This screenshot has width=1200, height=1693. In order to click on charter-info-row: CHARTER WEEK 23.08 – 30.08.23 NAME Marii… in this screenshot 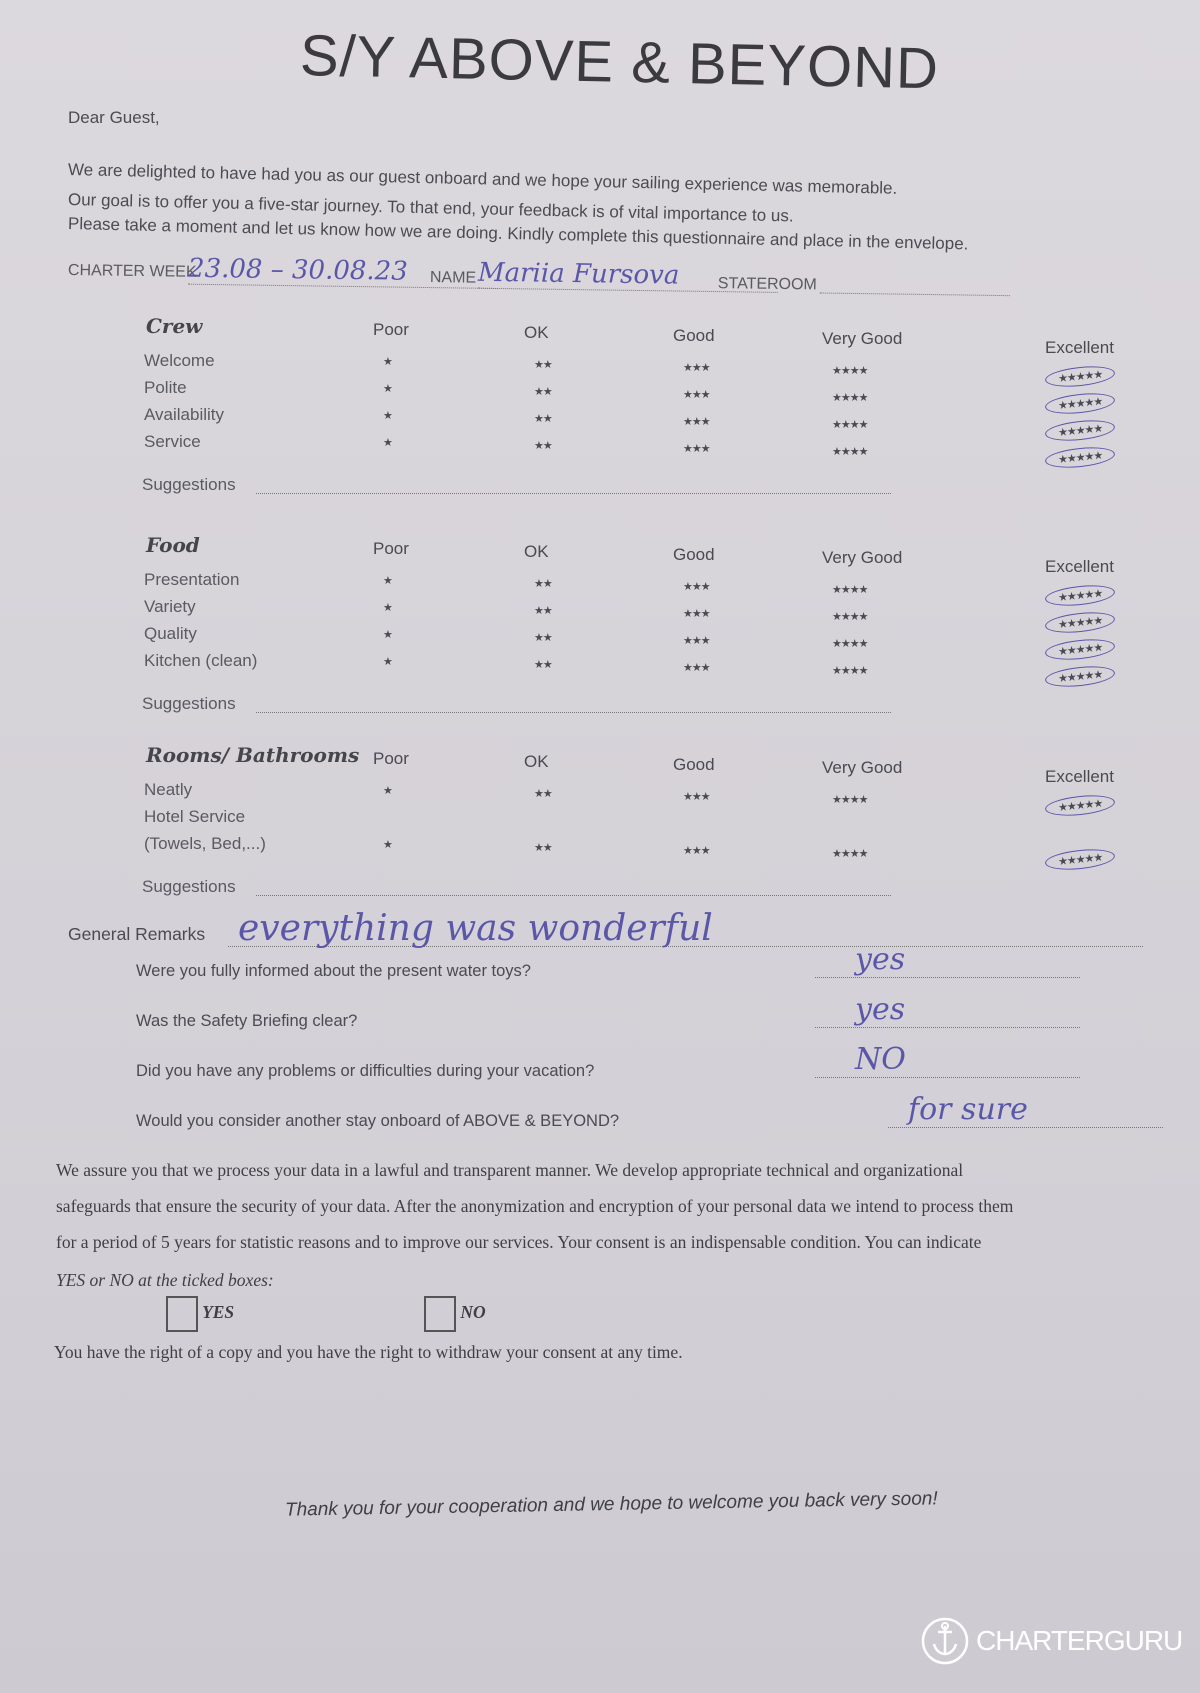, I will do `click(540, 276)`.